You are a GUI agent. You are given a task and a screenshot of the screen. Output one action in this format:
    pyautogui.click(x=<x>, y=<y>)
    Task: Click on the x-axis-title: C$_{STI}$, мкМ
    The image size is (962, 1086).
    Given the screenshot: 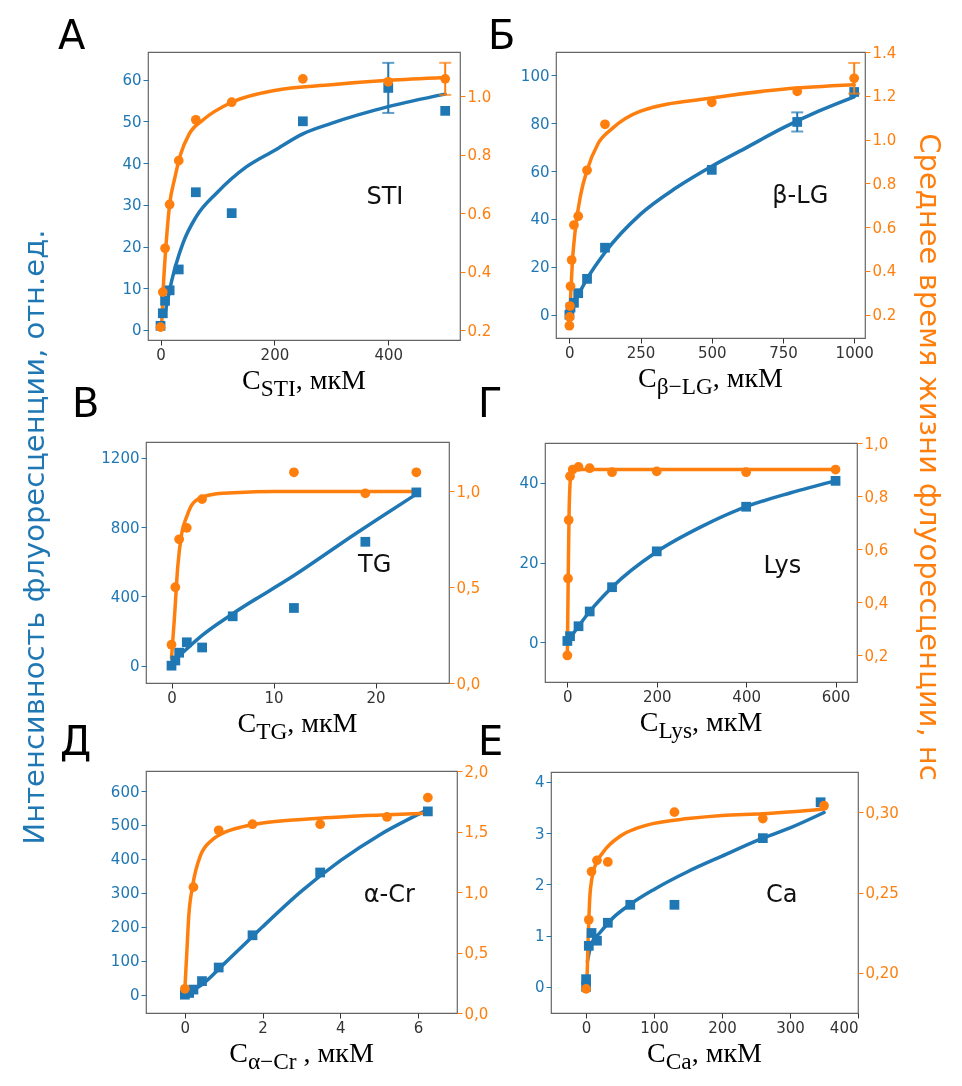 What is the action you would take?
    pyautogui.click(x=304, y=383)
    